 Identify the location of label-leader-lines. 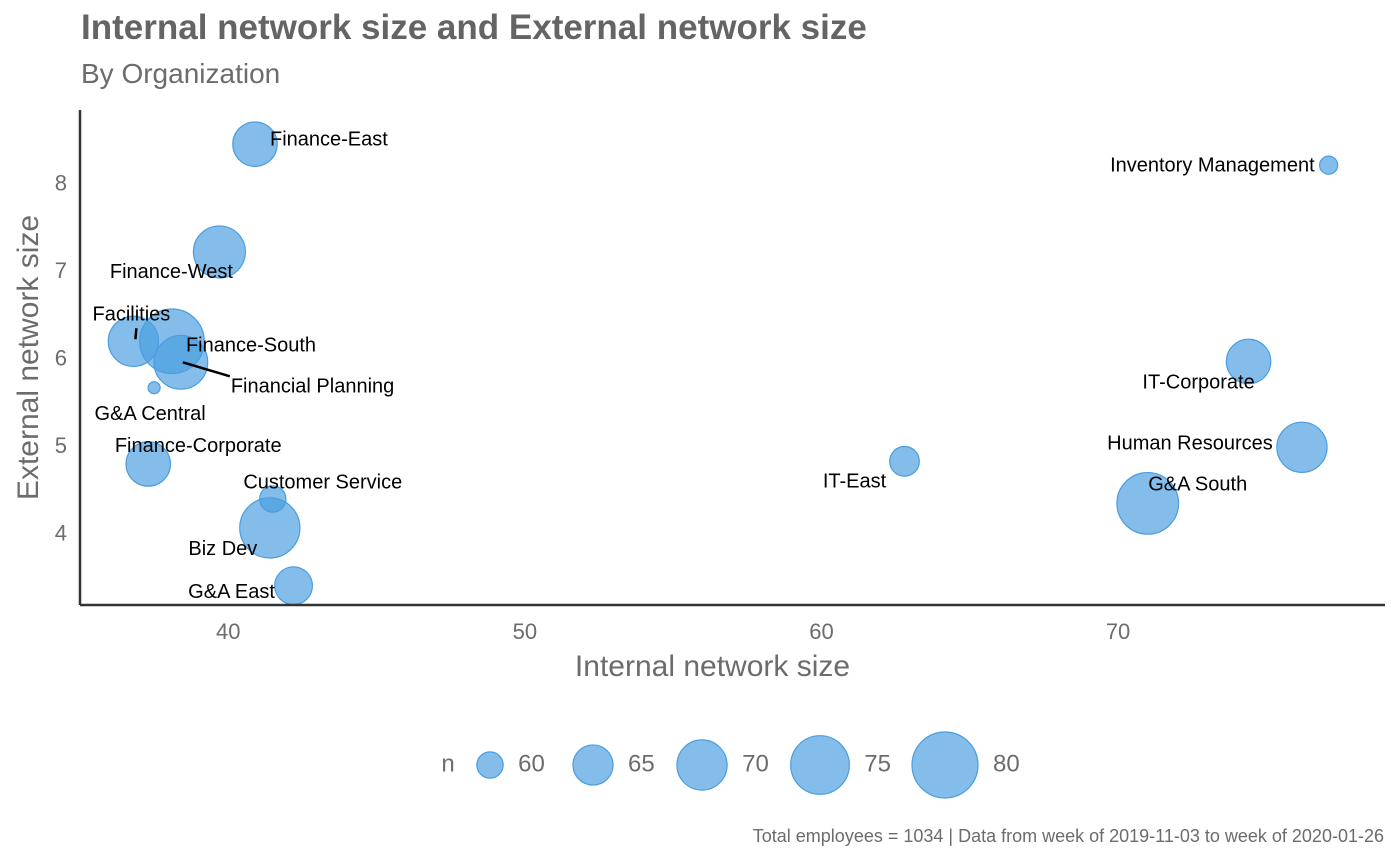
(182, 353).